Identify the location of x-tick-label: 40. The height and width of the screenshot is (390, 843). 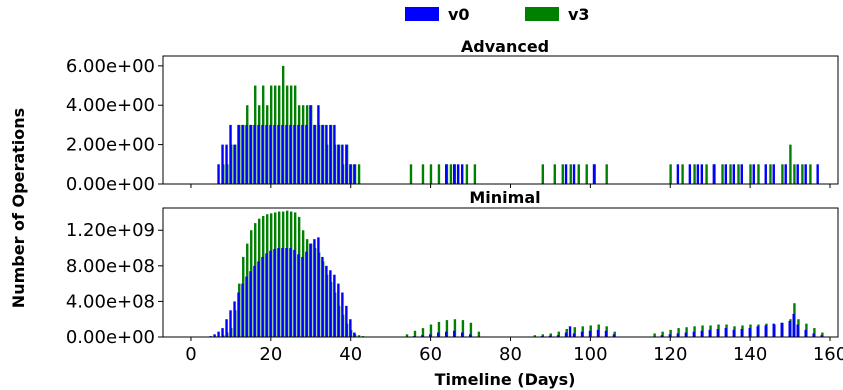
(350, 354).